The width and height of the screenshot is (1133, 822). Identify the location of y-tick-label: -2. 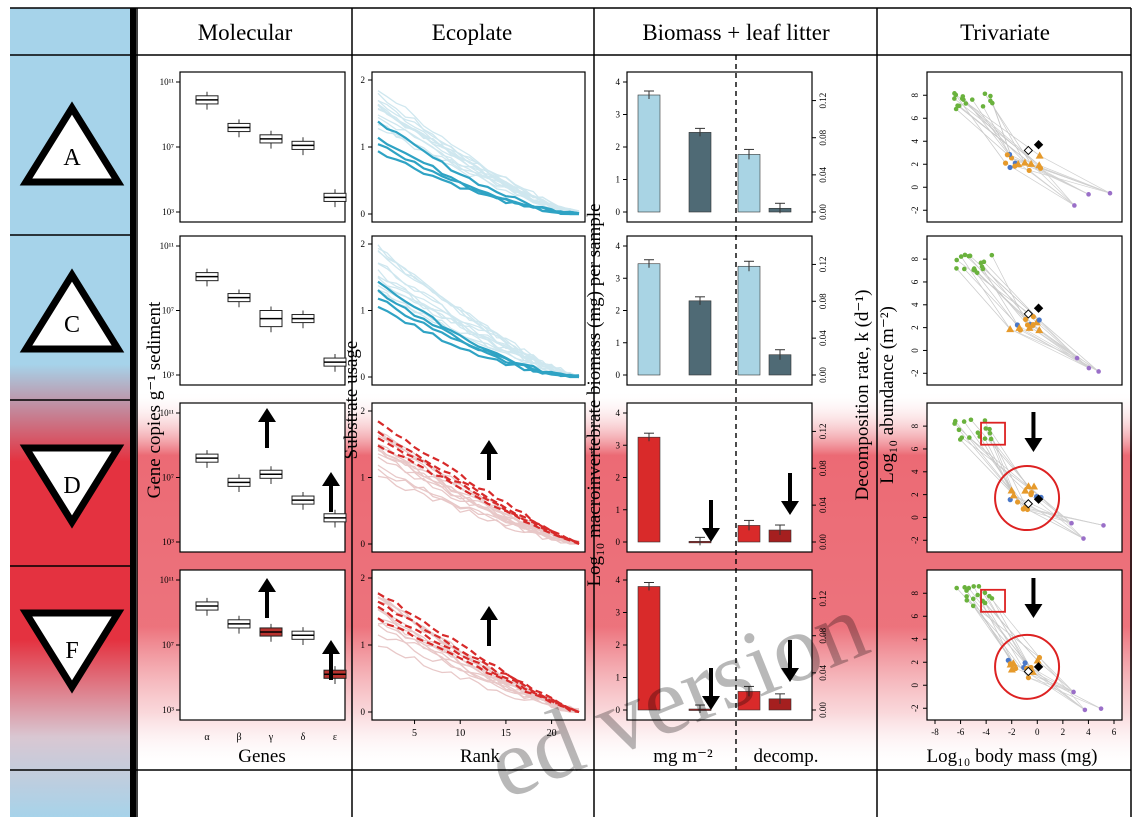
(915, 709).